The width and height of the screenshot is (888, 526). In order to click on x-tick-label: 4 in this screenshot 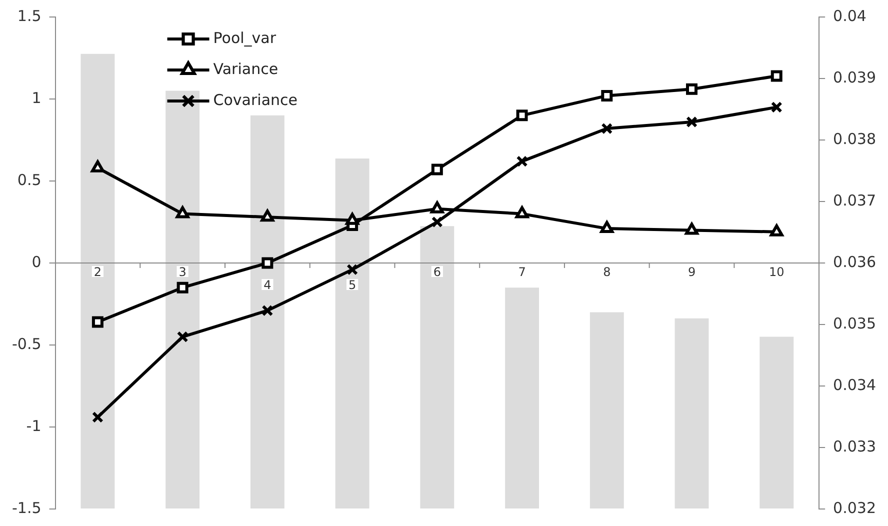, I will do `click(268, 285)`.